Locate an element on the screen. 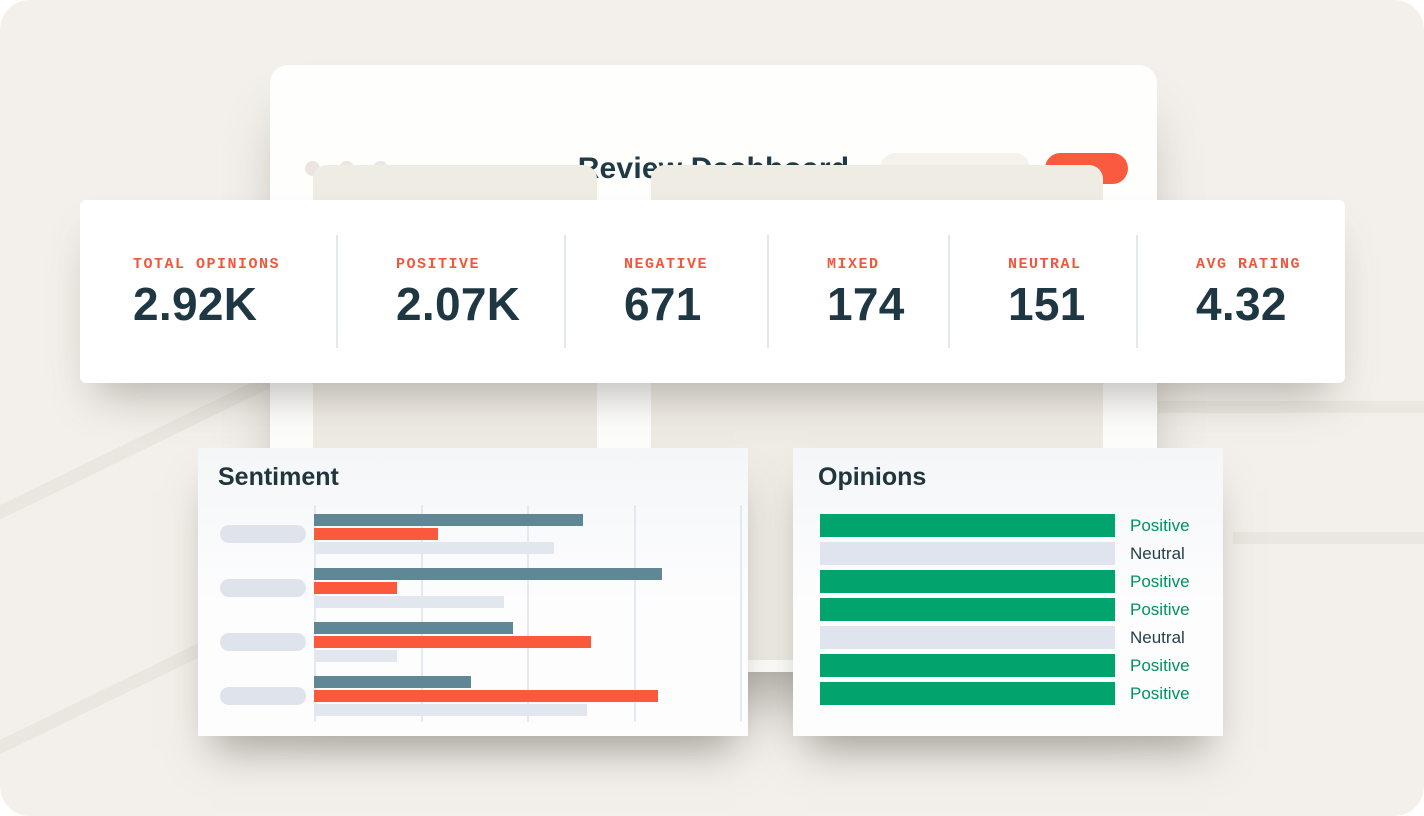  stat-cell: TOTAL OPINIONS 2.92K is located at coordinates (208, 291).